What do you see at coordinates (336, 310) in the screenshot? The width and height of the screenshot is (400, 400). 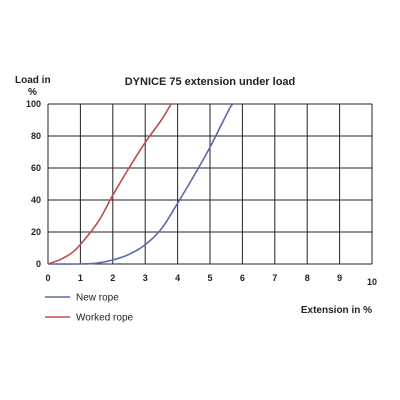 I see `x-axis-label: Extension in %` at bounding box center [336, 310].